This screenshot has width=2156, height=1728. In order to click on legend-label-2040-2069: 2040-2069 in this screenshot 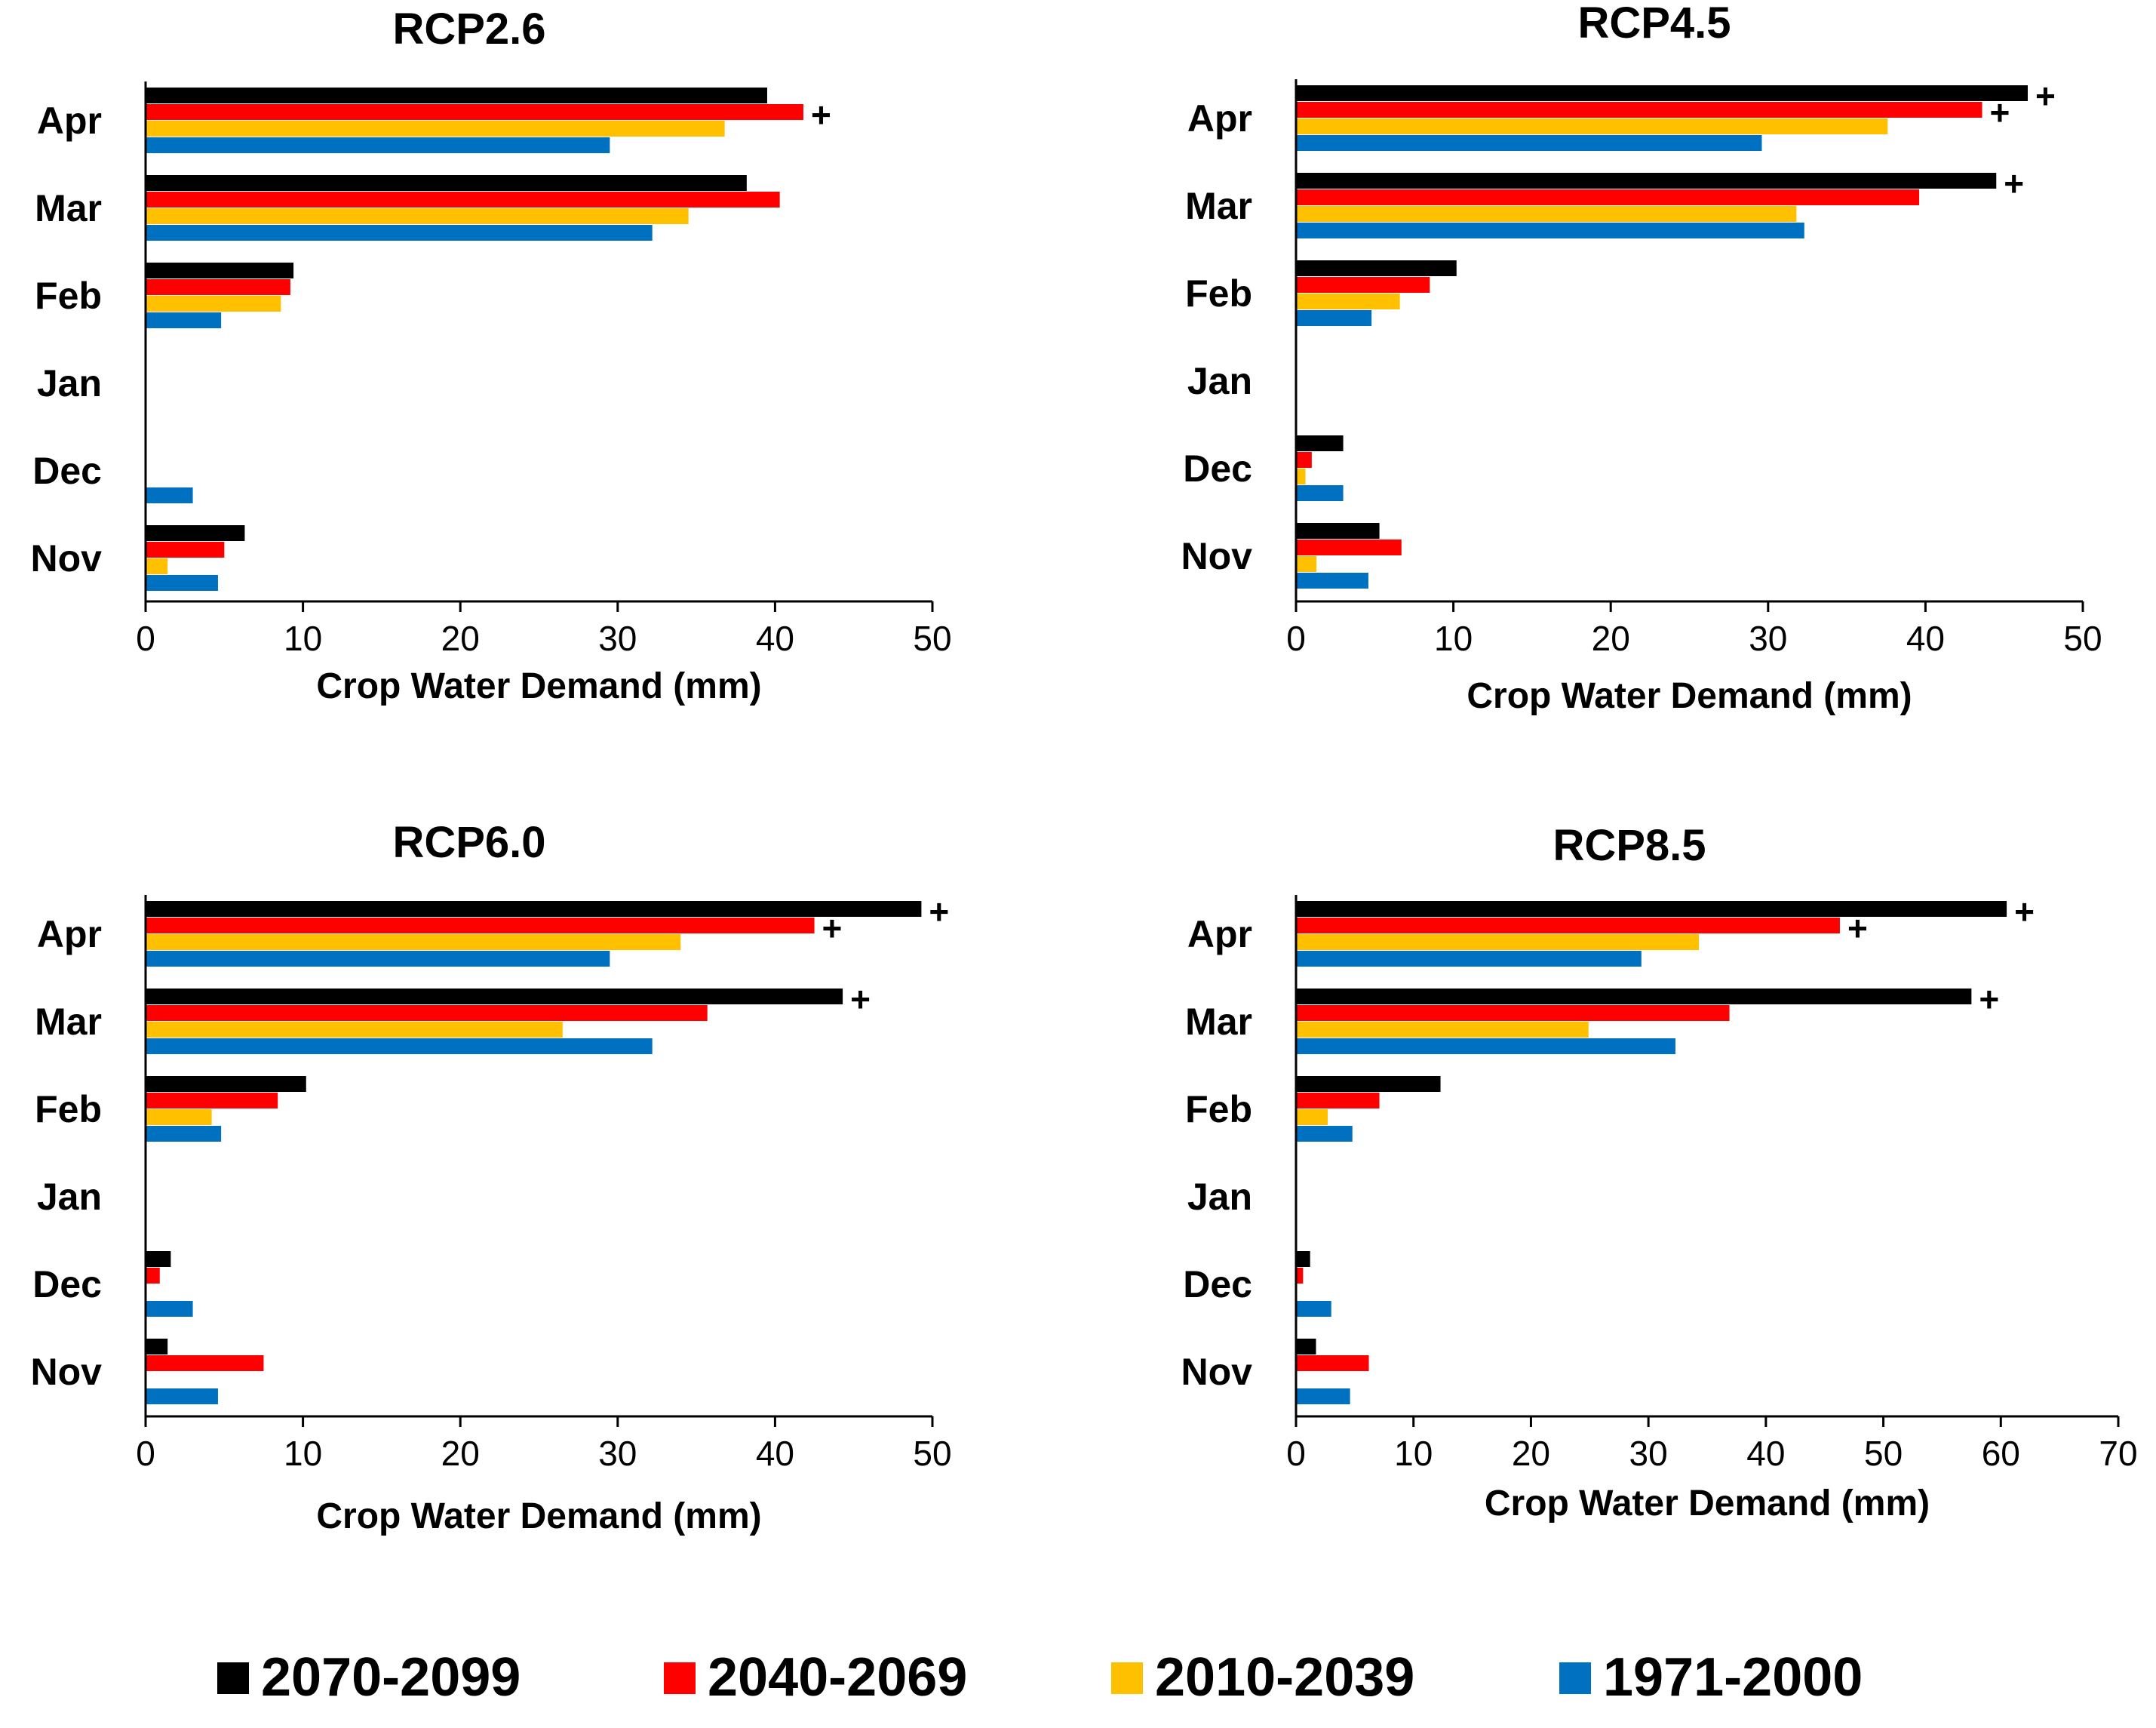, I will do `click(837, 1677)`.